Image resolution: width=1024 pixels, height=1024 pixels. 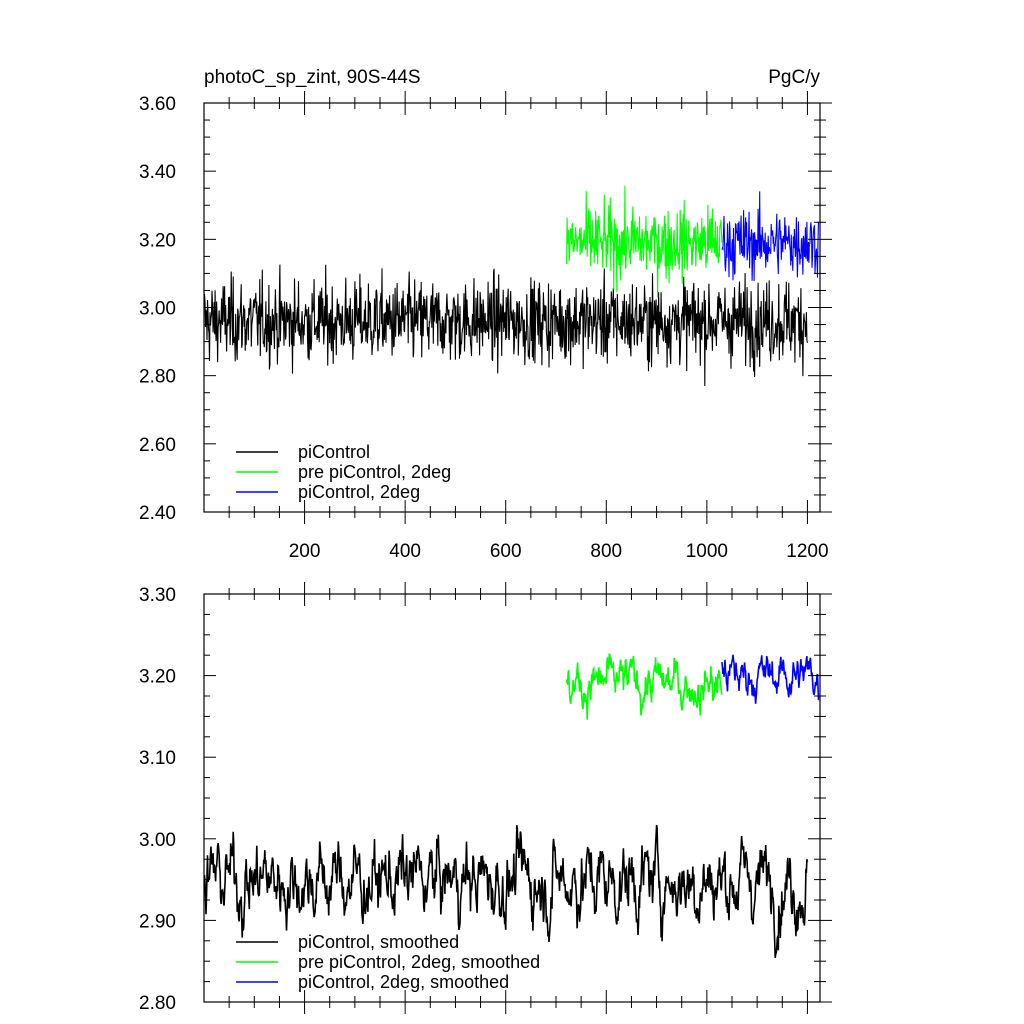 I want to click on series-lines, so click(x=512, y=286).